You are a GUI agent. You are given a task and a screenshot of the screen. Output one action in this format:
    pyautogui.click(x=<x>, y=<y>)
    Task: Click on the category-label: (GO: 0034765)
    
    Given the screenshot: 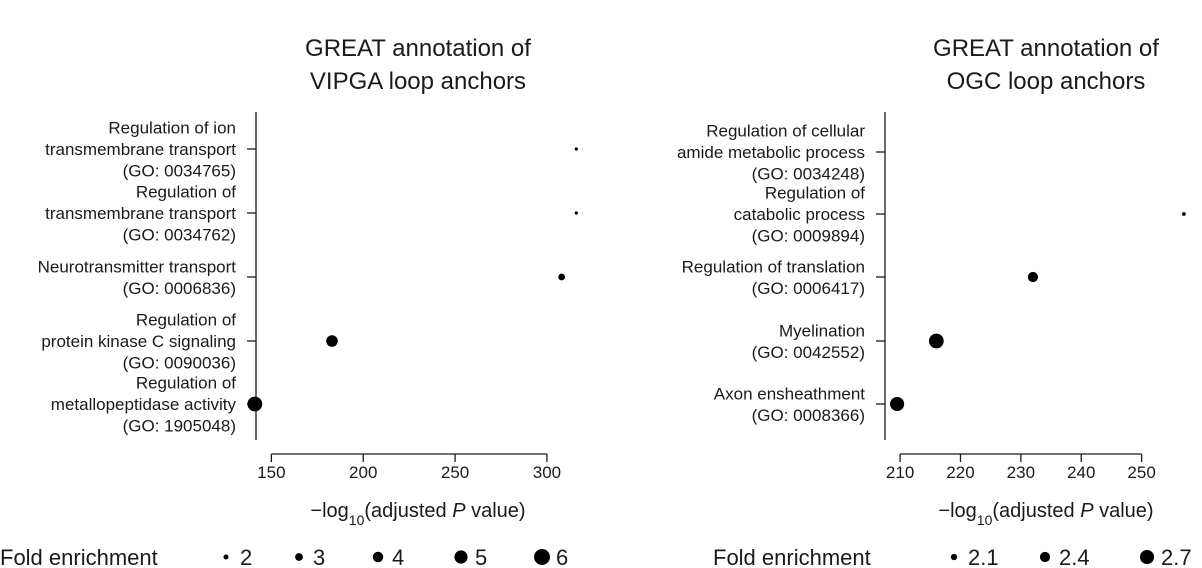 What is the action you would take?
    pyautogui.click(x=179, y=171)
    